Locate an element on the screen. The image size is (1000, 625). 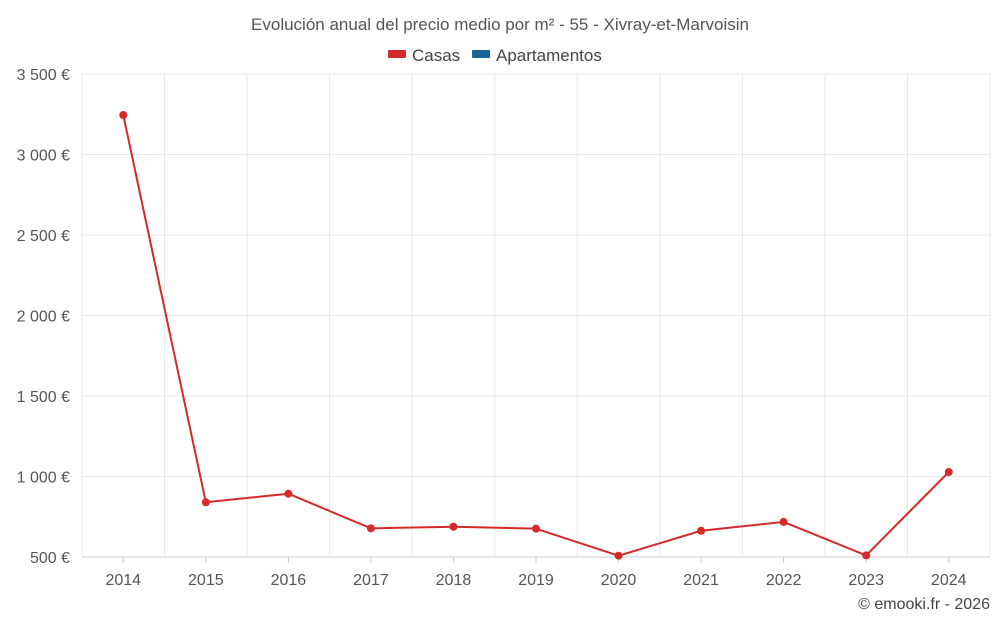
x-tick-label: 2017 is located at coordinates (371, 580).